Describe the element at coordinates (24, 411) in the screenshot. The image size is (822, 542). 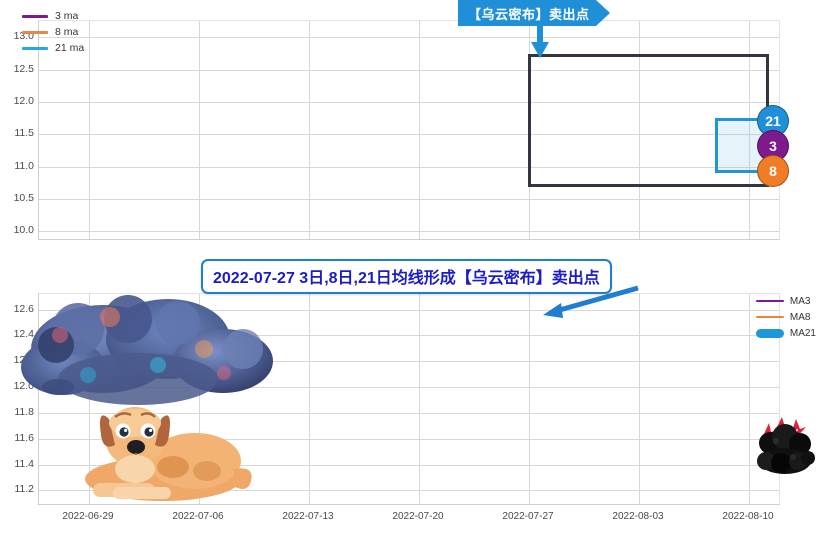
I see `y-axis-tick-label: 11.8` at that location.